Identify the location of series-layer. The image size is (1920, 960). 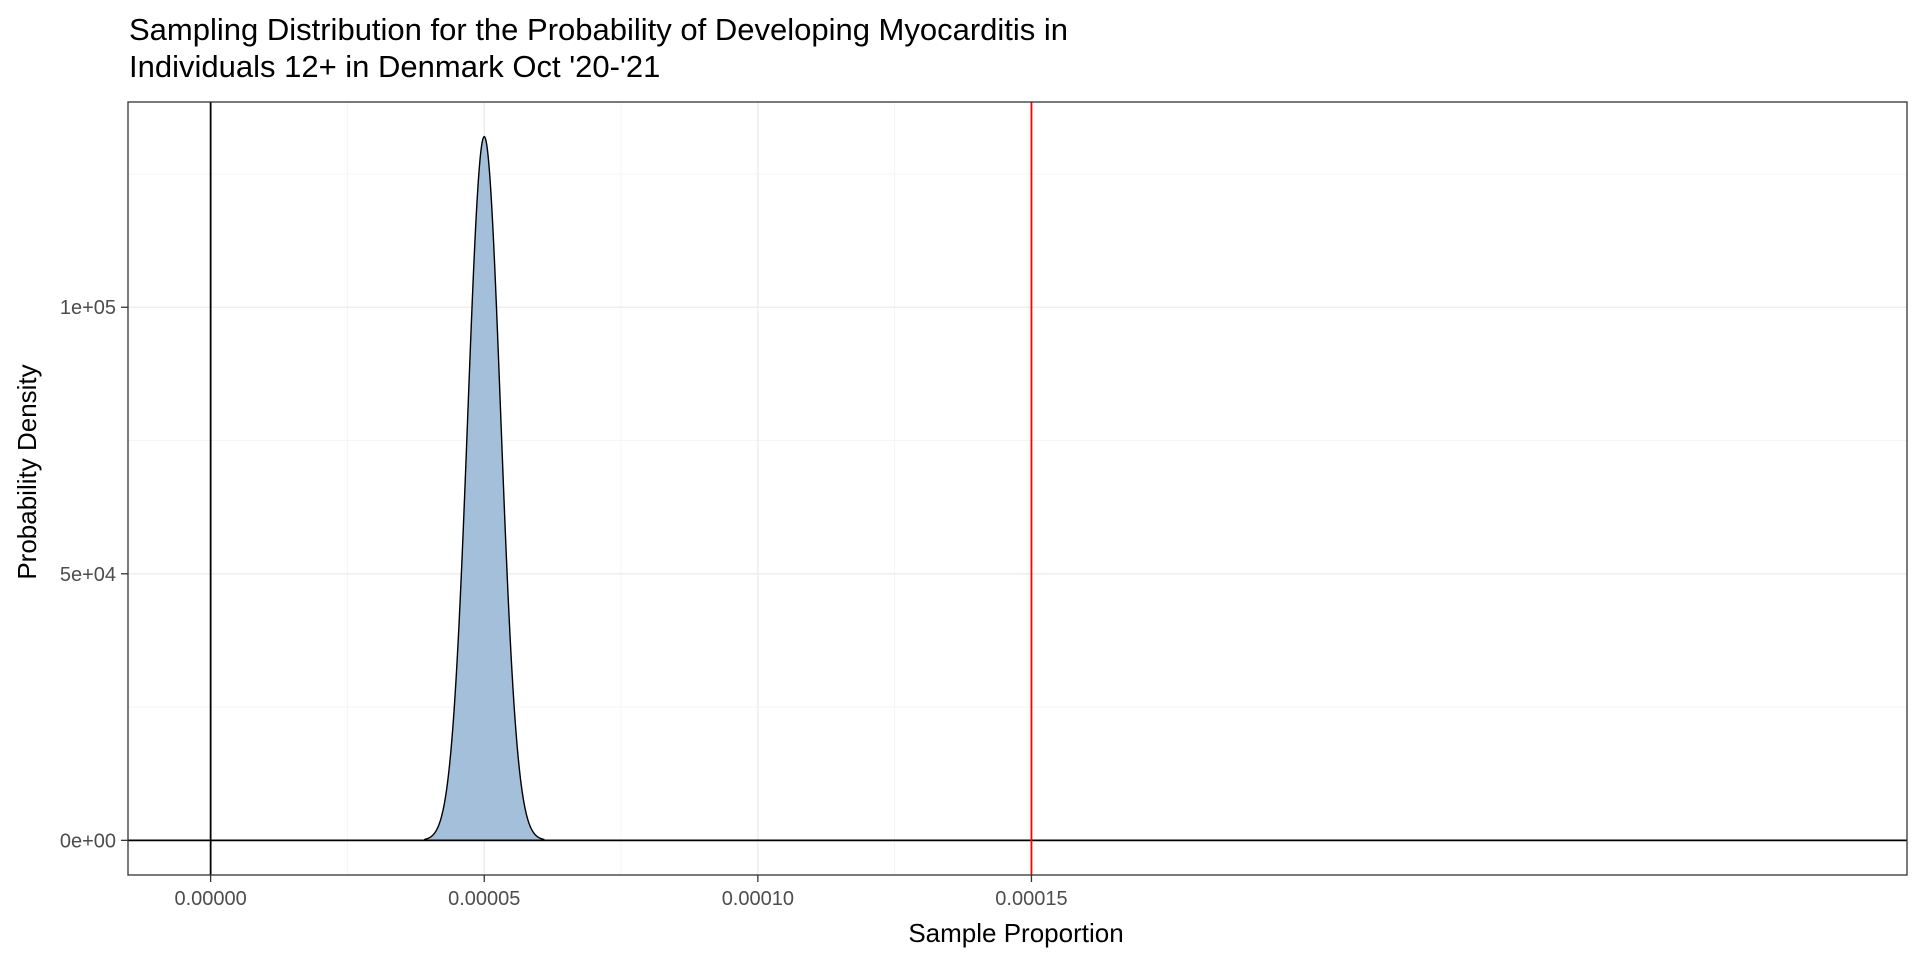
(484, 488).